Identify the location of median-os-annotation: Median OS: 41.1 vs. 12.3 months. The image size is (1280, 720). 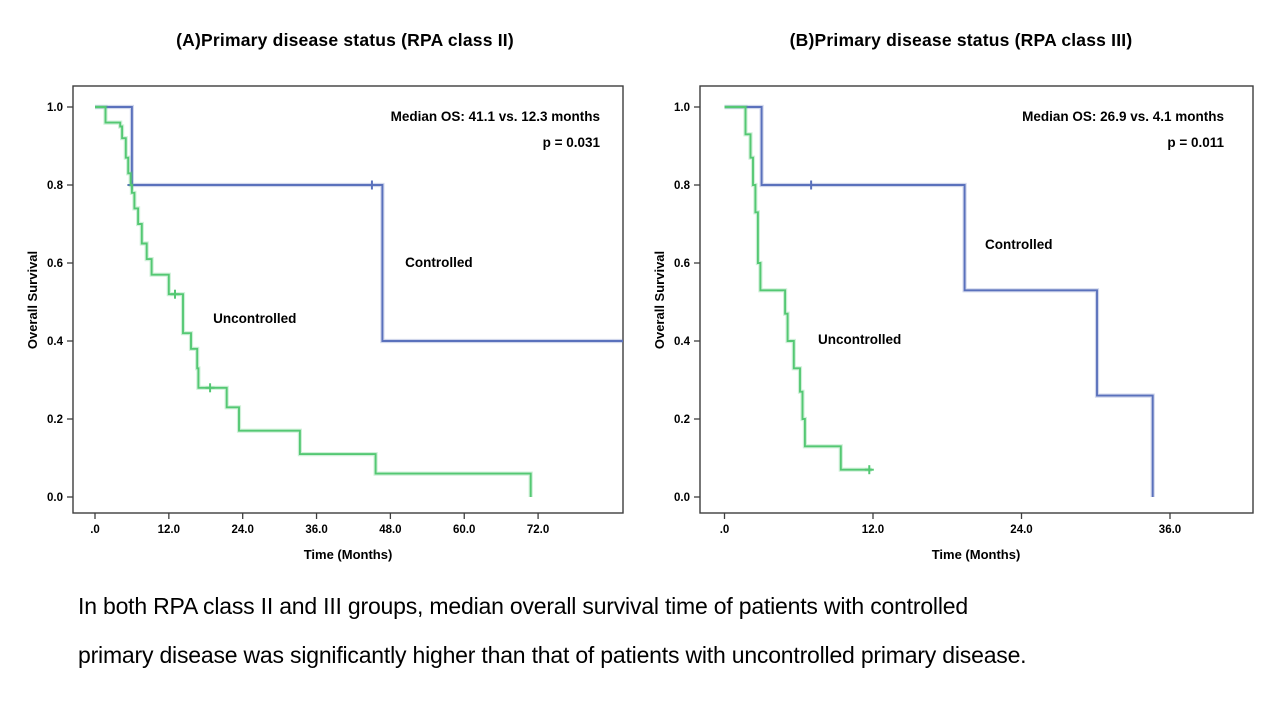
(495, 116).